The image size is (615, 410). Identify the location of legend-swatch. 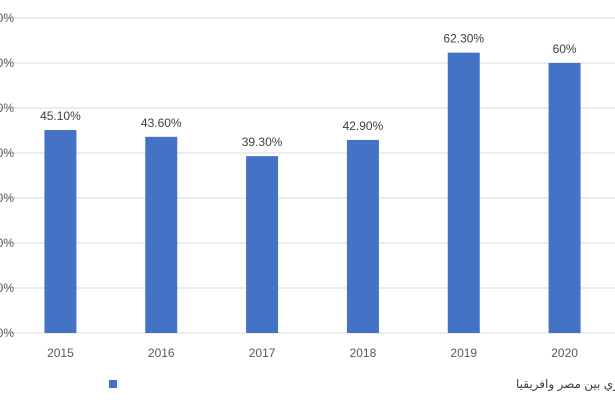
(113, 384).